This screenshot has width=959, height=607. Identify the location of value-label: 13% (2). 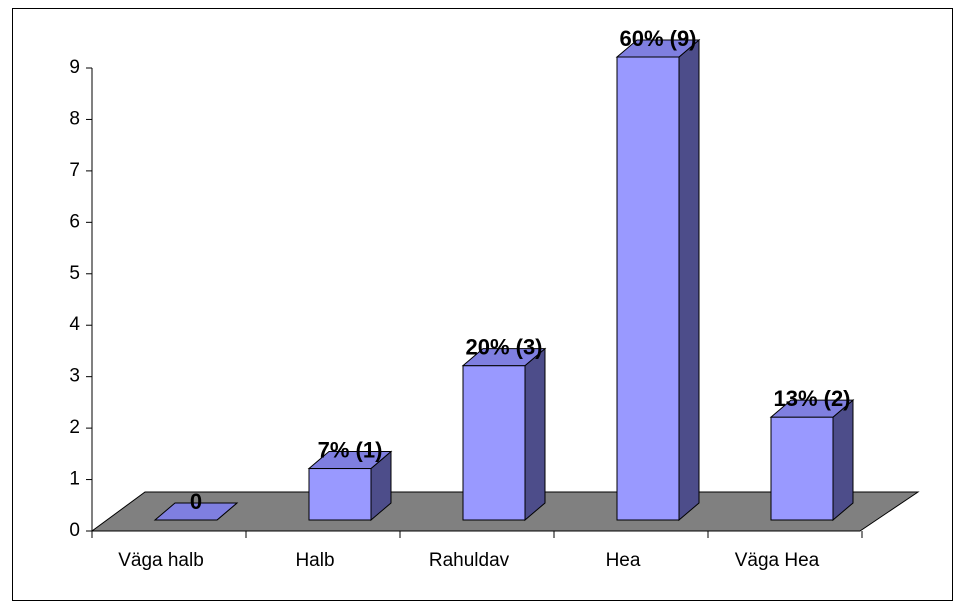
(811, 398).